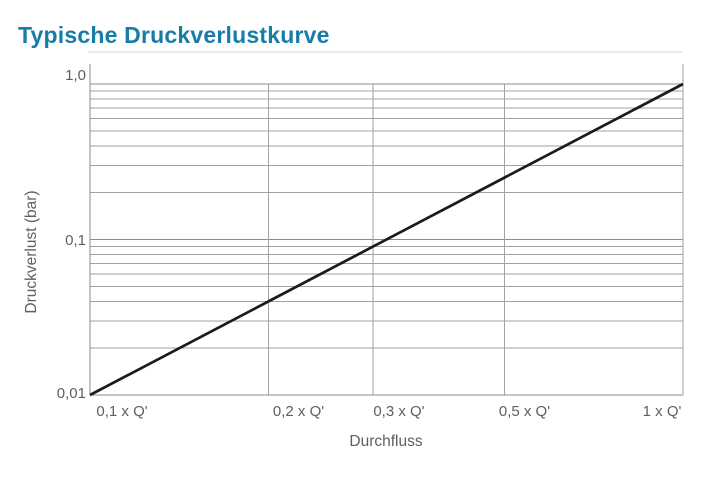 The width and height of the screenshot is (720, 477). What do you see at coordinates (75, 75) in the screenshot?
I see `y-tick-label: 1,0` at bounding box center [75, 75].